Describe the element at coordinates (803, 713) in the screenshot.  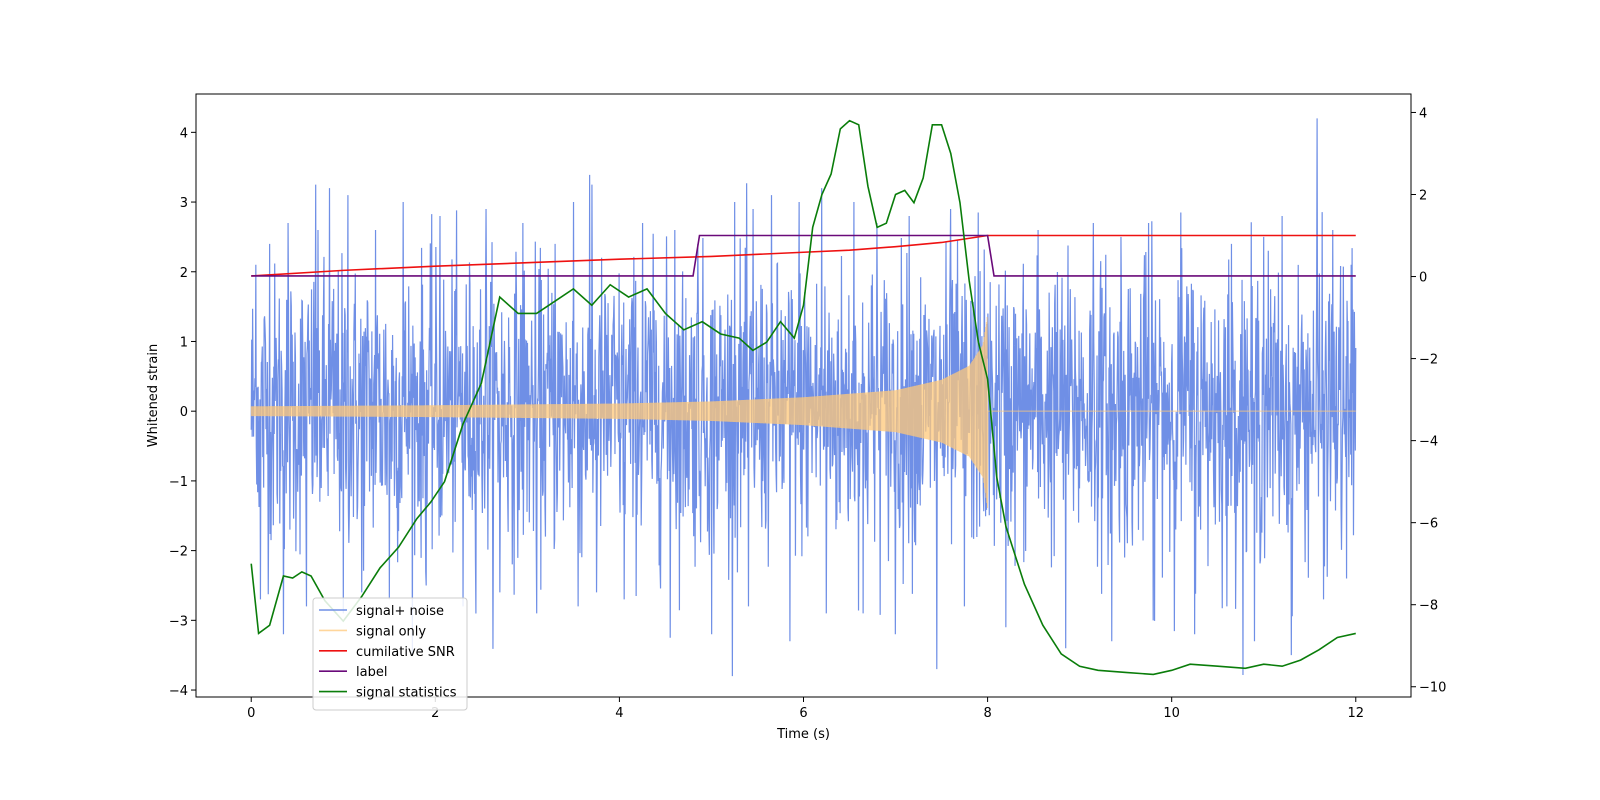
I see `x-tick-label: 6` at that location.